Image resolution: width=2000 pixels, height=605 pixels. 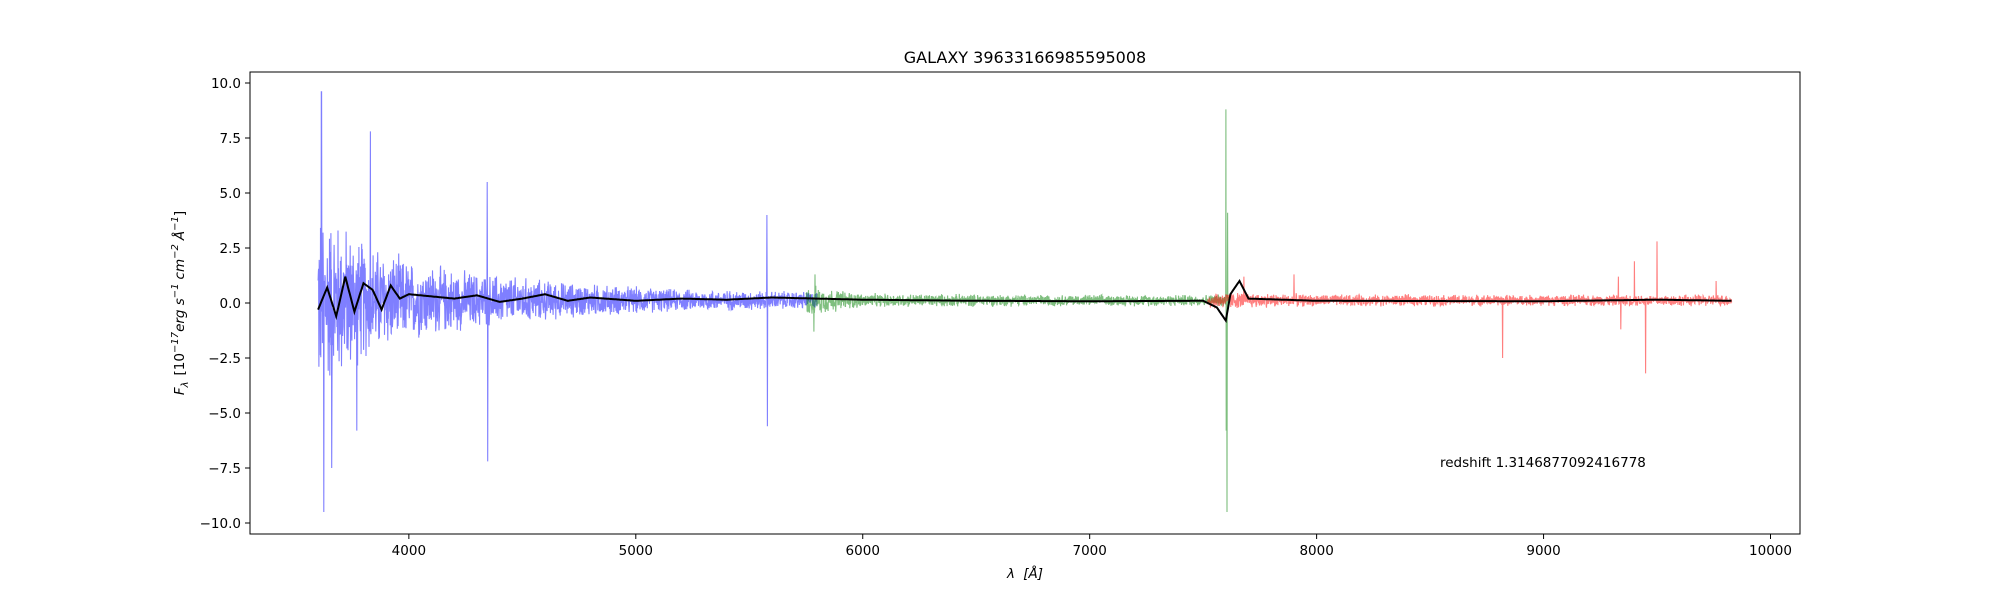 What do you see at coordinates (179, 236) in the screenshot?
I see `y-axis-label-rest3: Å` at bounding box center [179, 236].